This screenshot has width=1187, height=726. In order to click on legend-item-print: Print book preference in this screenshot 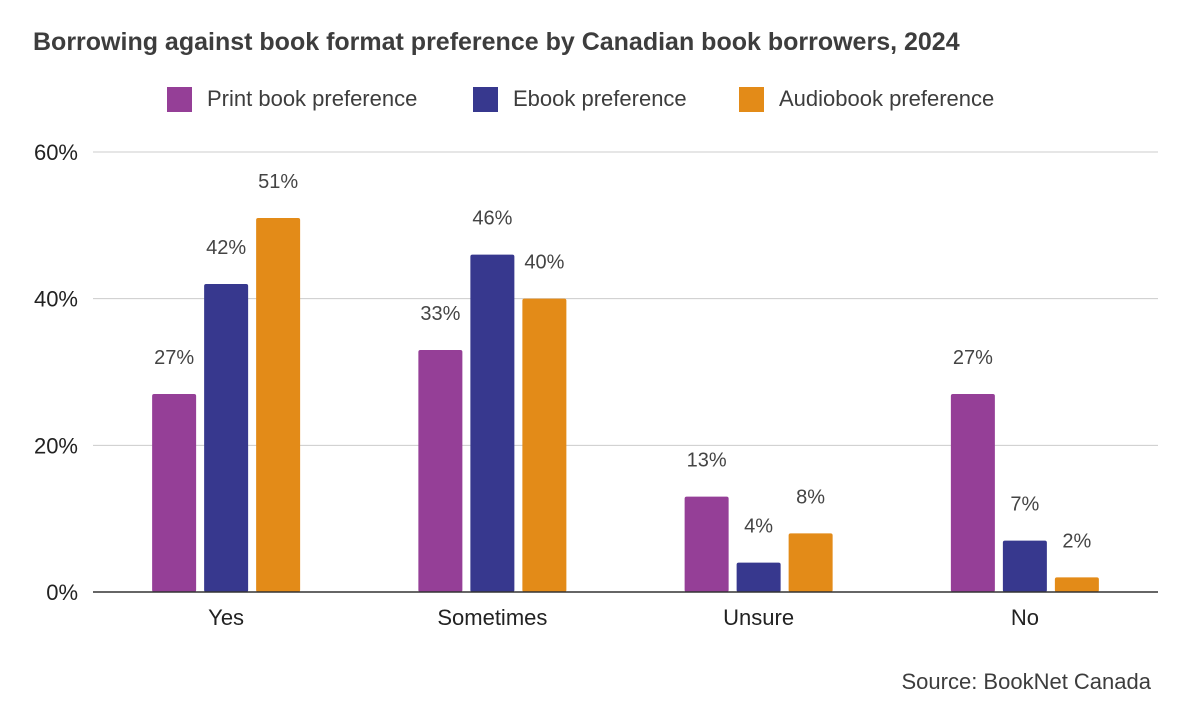, I will do `click(292, 99)`.